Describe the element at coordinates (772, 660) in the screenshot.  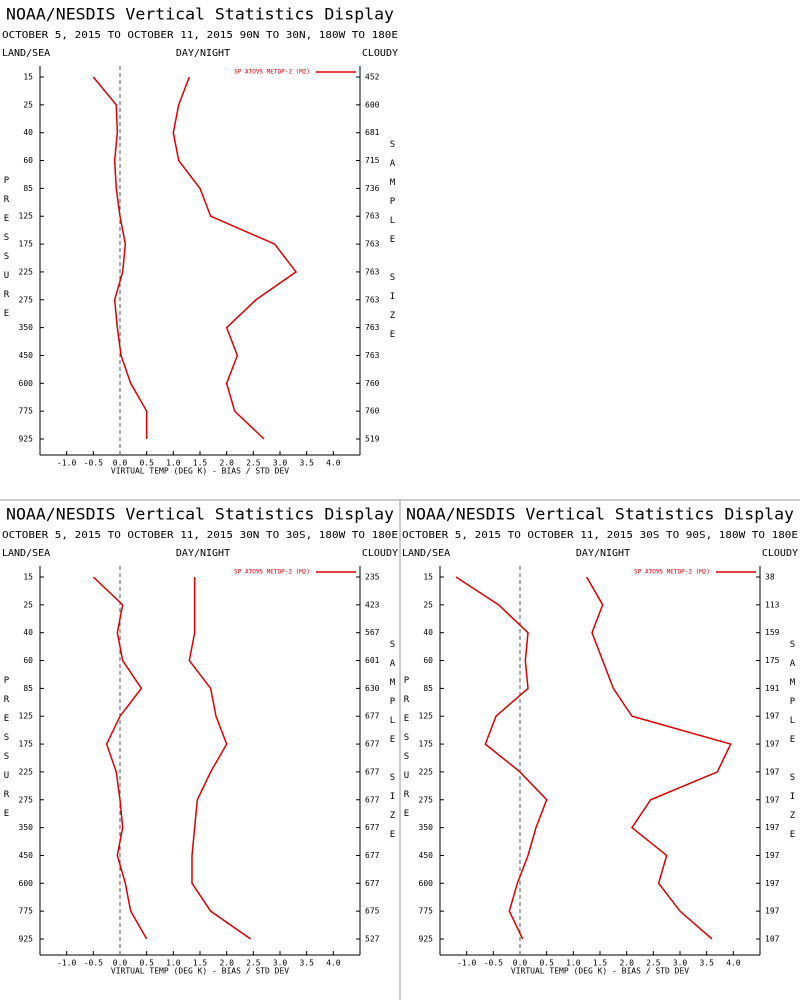
I see `sample-size: 175` at that location.